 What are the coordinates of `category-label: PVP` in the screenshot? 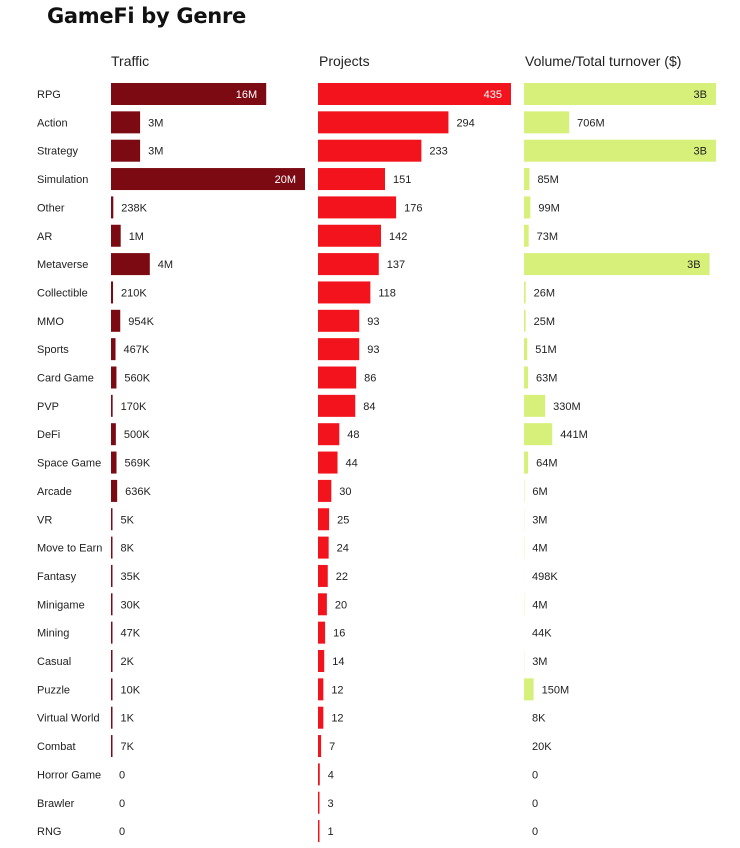 It's located at (48, 407).